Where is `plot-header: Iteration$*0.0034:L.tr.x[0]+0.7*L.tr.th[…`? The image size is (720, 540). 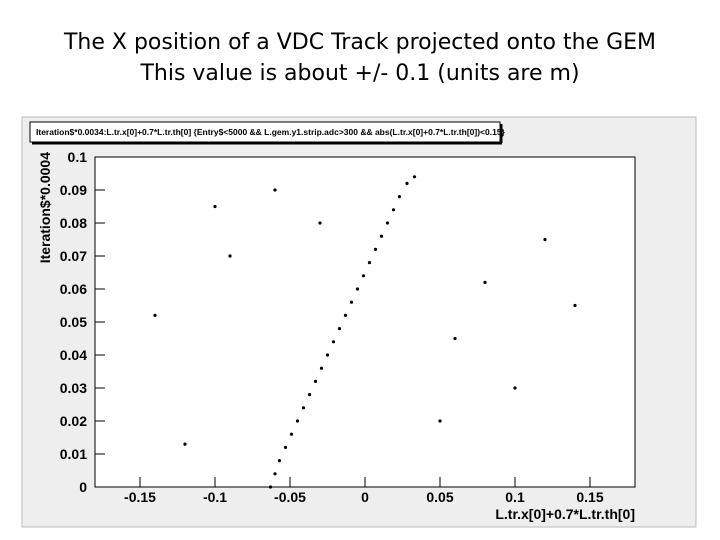
plot-header: Iteration$*0.0034:L.tr.x[0]+0.7*L.tr.th[… is located at coordinates (271, 132).